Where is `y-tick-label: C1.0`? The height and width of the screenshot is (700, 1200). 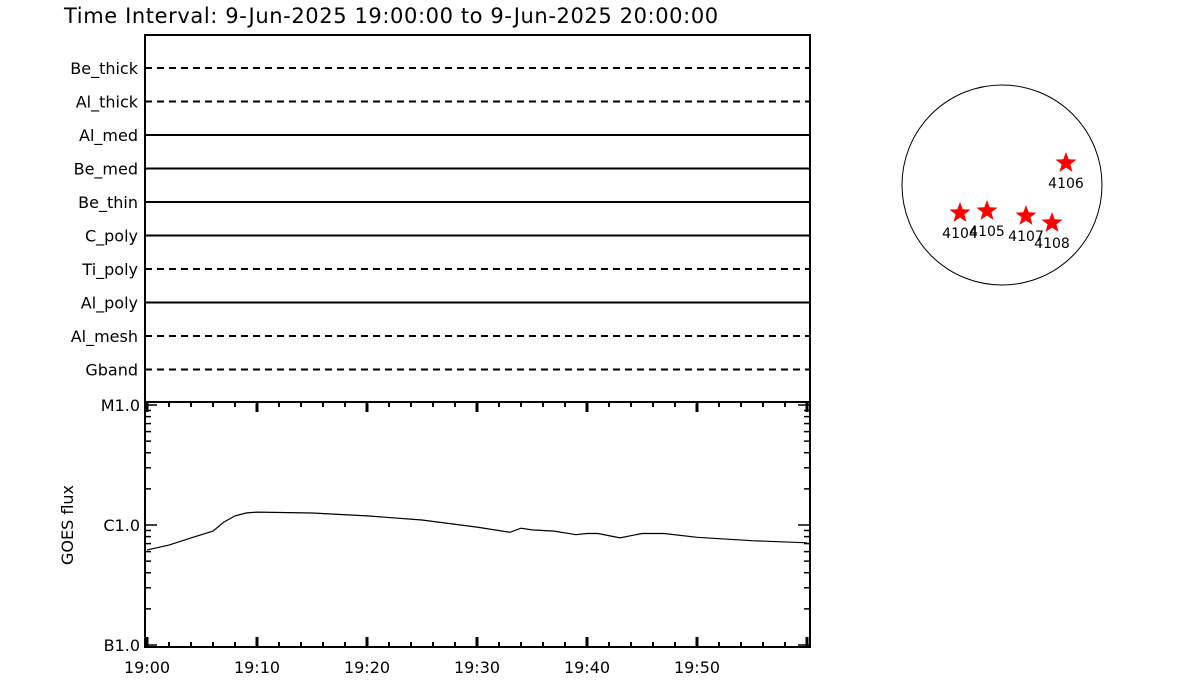 y-tick-label: C1.0 is located at coordinates (121, 525).